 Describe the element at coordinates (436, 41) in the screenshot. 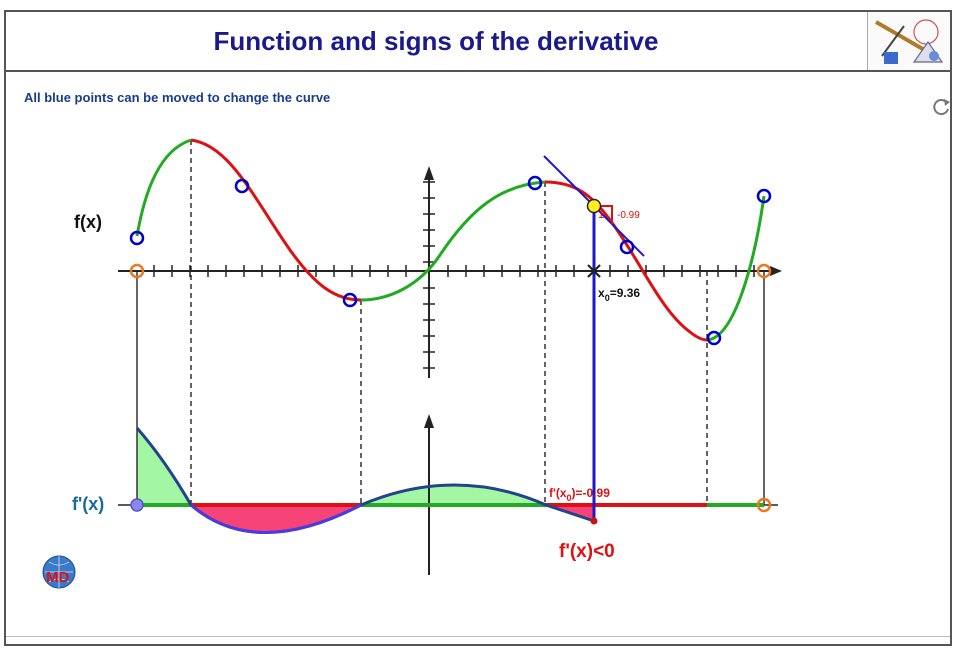

I see `page-title: Function and signs of the derivative` at that location.